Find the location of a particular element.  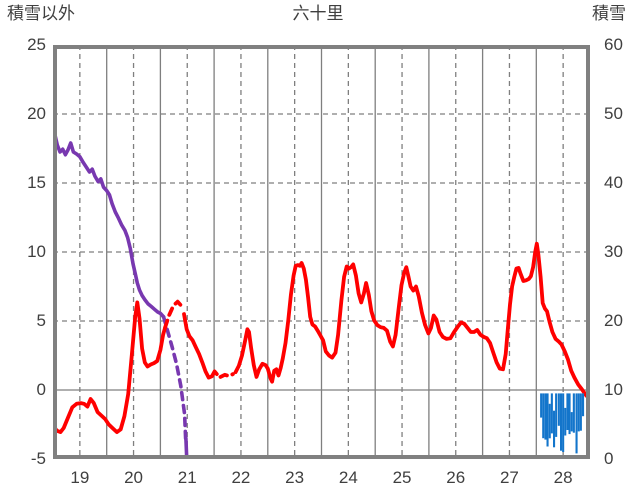

x-axis-tick-label: 23 is located at coordinates (295, 477).